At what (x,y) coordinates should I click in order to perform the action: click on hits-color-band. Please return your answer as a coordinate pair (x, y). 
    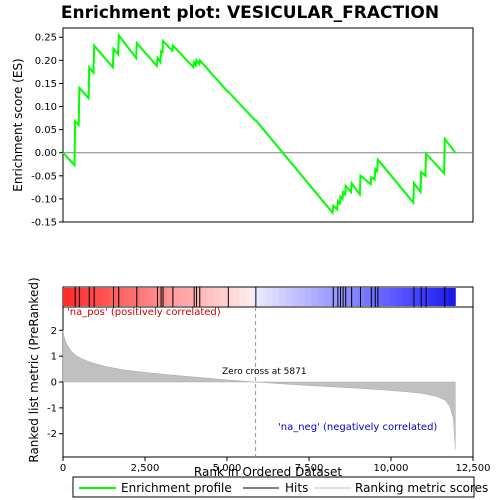
    Looking at the image, I should click on (259, 297).